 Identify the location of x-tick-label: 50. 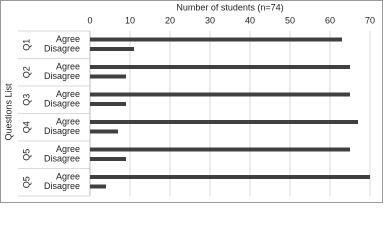
(290, 20).